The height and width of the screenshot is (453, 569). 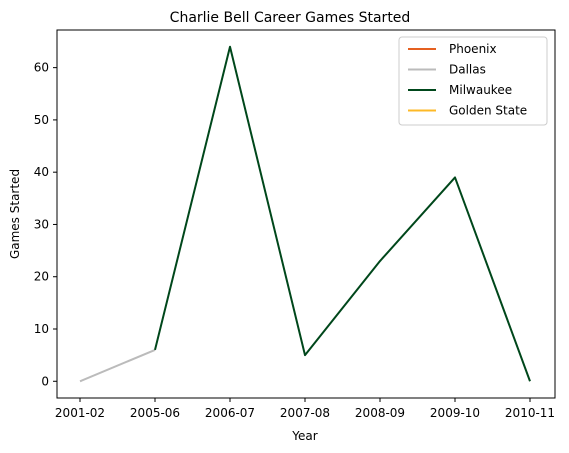 I want to click on chart-title: Charlie Bell Career Games Started, so click(x=290, y=18).